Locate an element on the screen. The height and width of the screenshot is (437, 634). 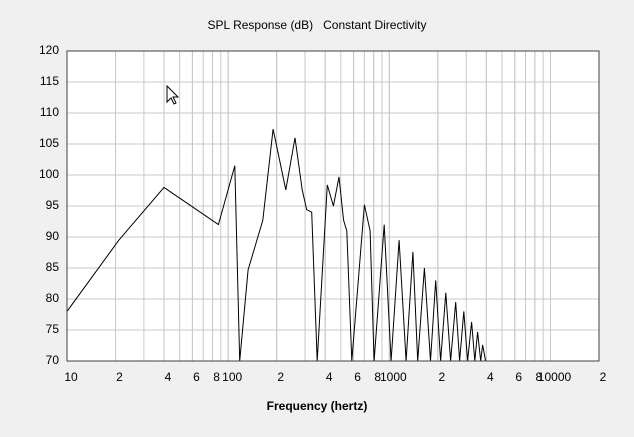
y-tick-label: 95 is located at coordinates (53, 205).